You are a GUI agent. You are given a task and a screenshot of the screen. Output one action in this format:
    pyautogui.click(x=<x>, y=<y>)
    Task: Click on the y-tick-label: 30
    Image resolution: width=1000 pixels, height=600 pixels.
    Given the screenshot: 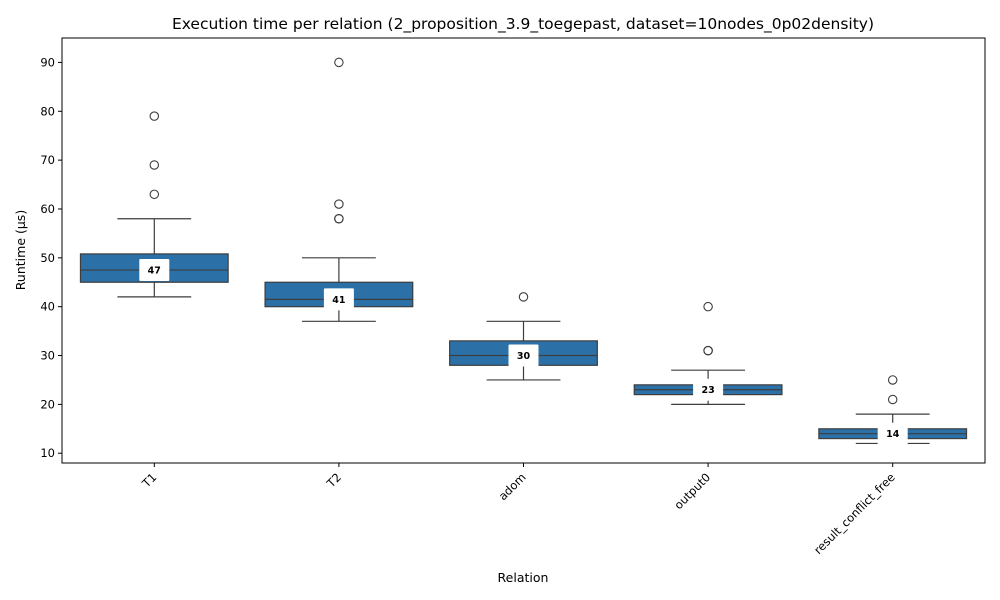 What is the action you would take?
    pyautogui.click(x=47, y=356)
    